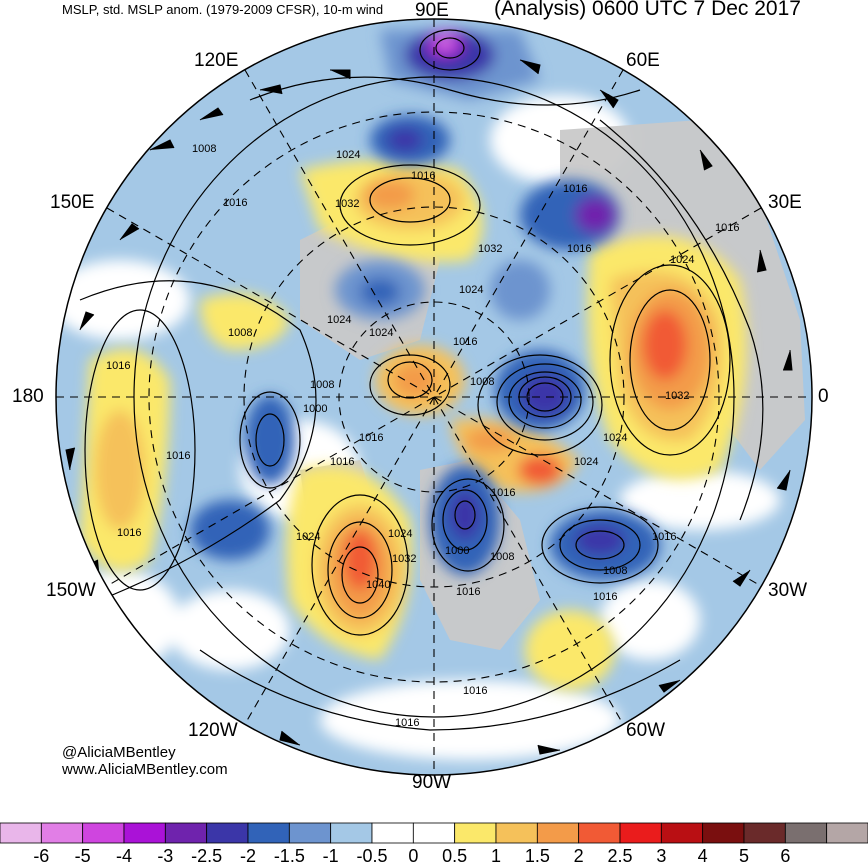 This screenshot has height=867, width=868. What do you see at coordinates (432, 10) in the screenshot?
I see `longitude-label-90e: 90E` at bounding box center [432, 10].